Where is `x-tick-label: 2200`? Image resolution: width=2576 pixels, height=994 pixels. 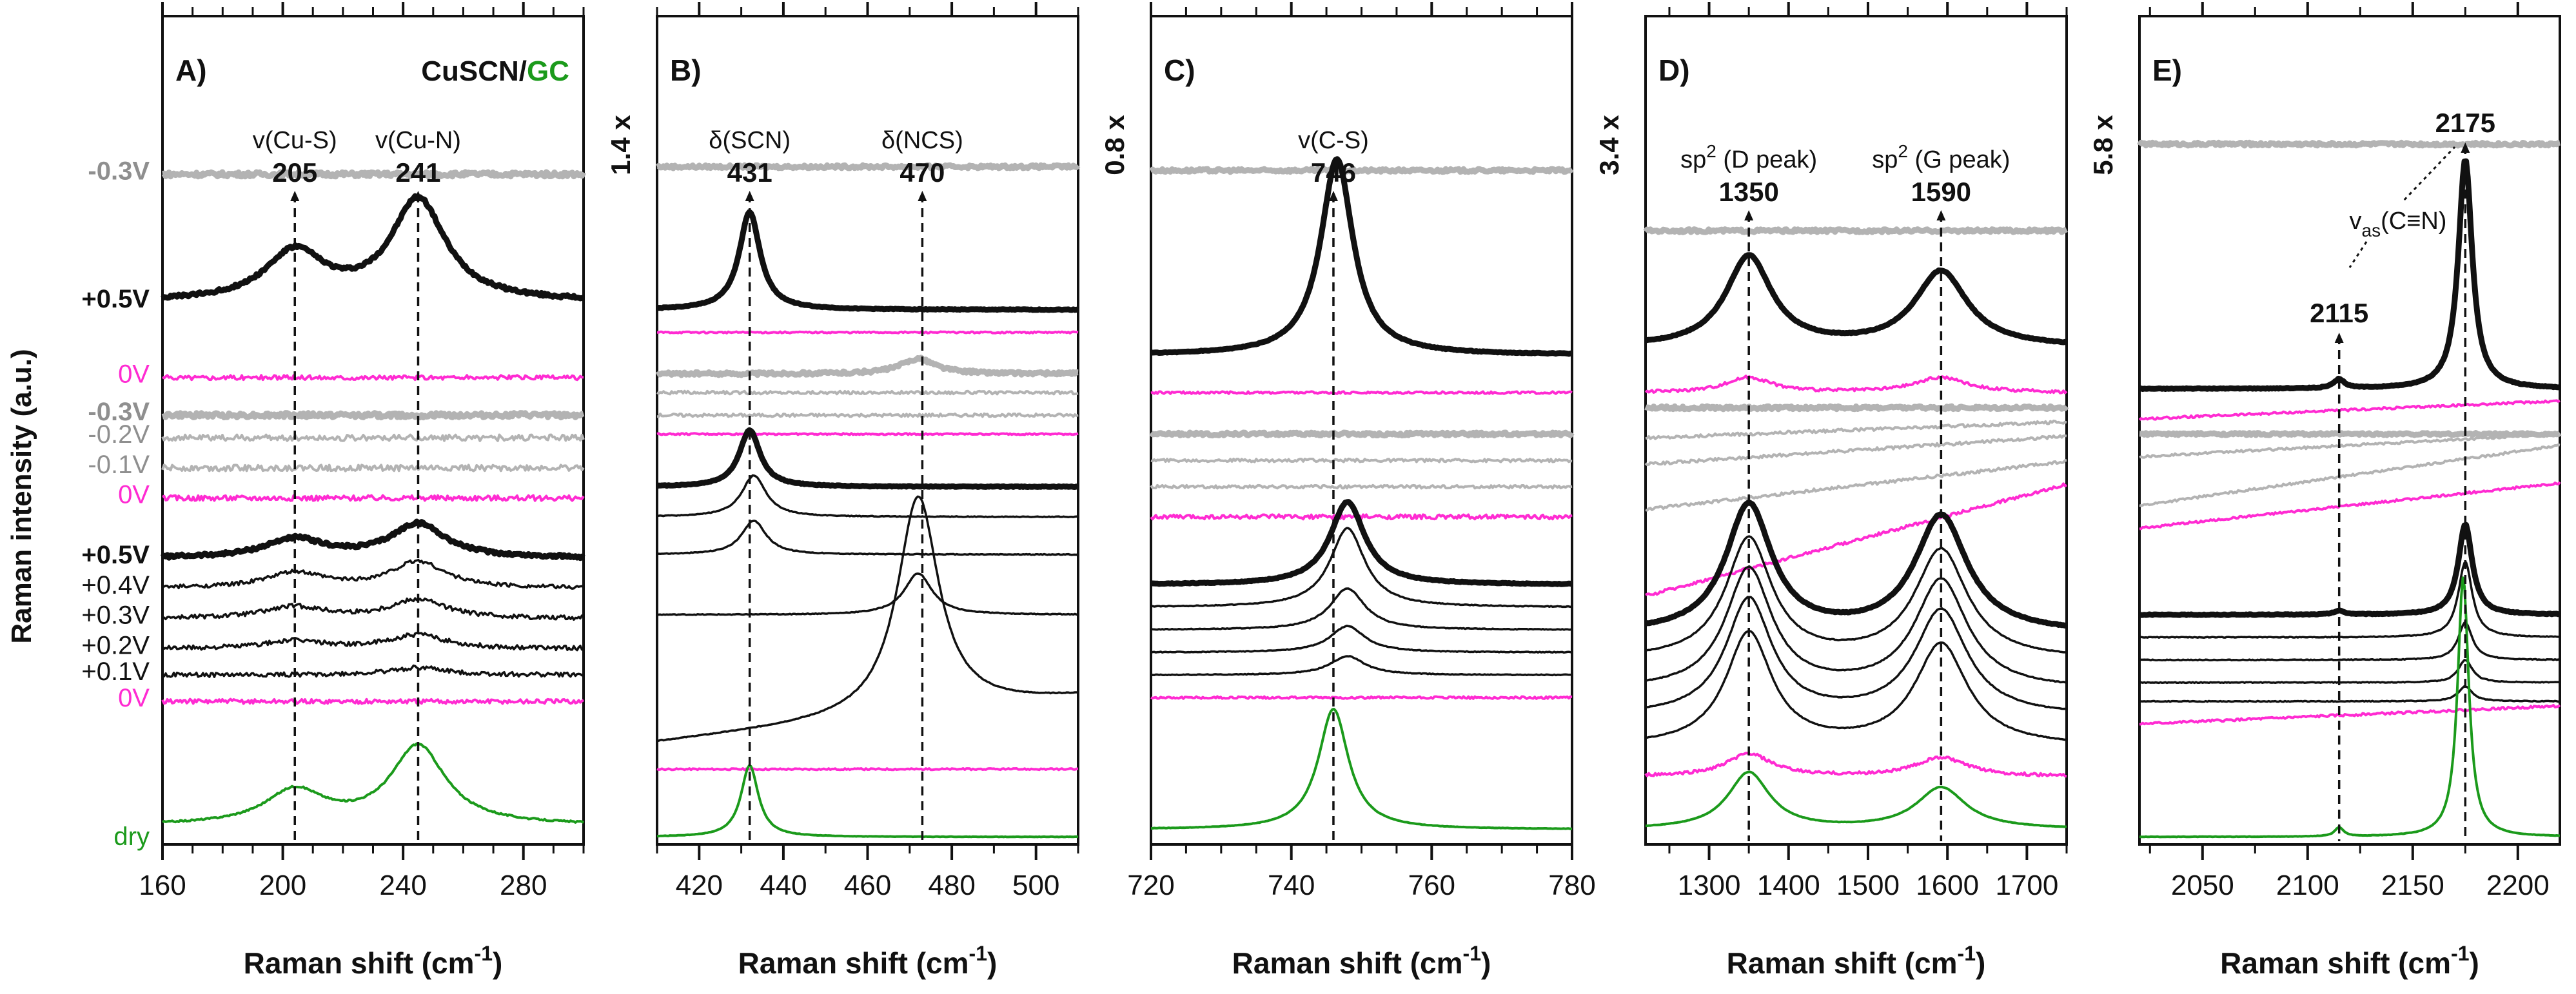 x-tick-label: 2200 is located at coordinates (2518, 886).